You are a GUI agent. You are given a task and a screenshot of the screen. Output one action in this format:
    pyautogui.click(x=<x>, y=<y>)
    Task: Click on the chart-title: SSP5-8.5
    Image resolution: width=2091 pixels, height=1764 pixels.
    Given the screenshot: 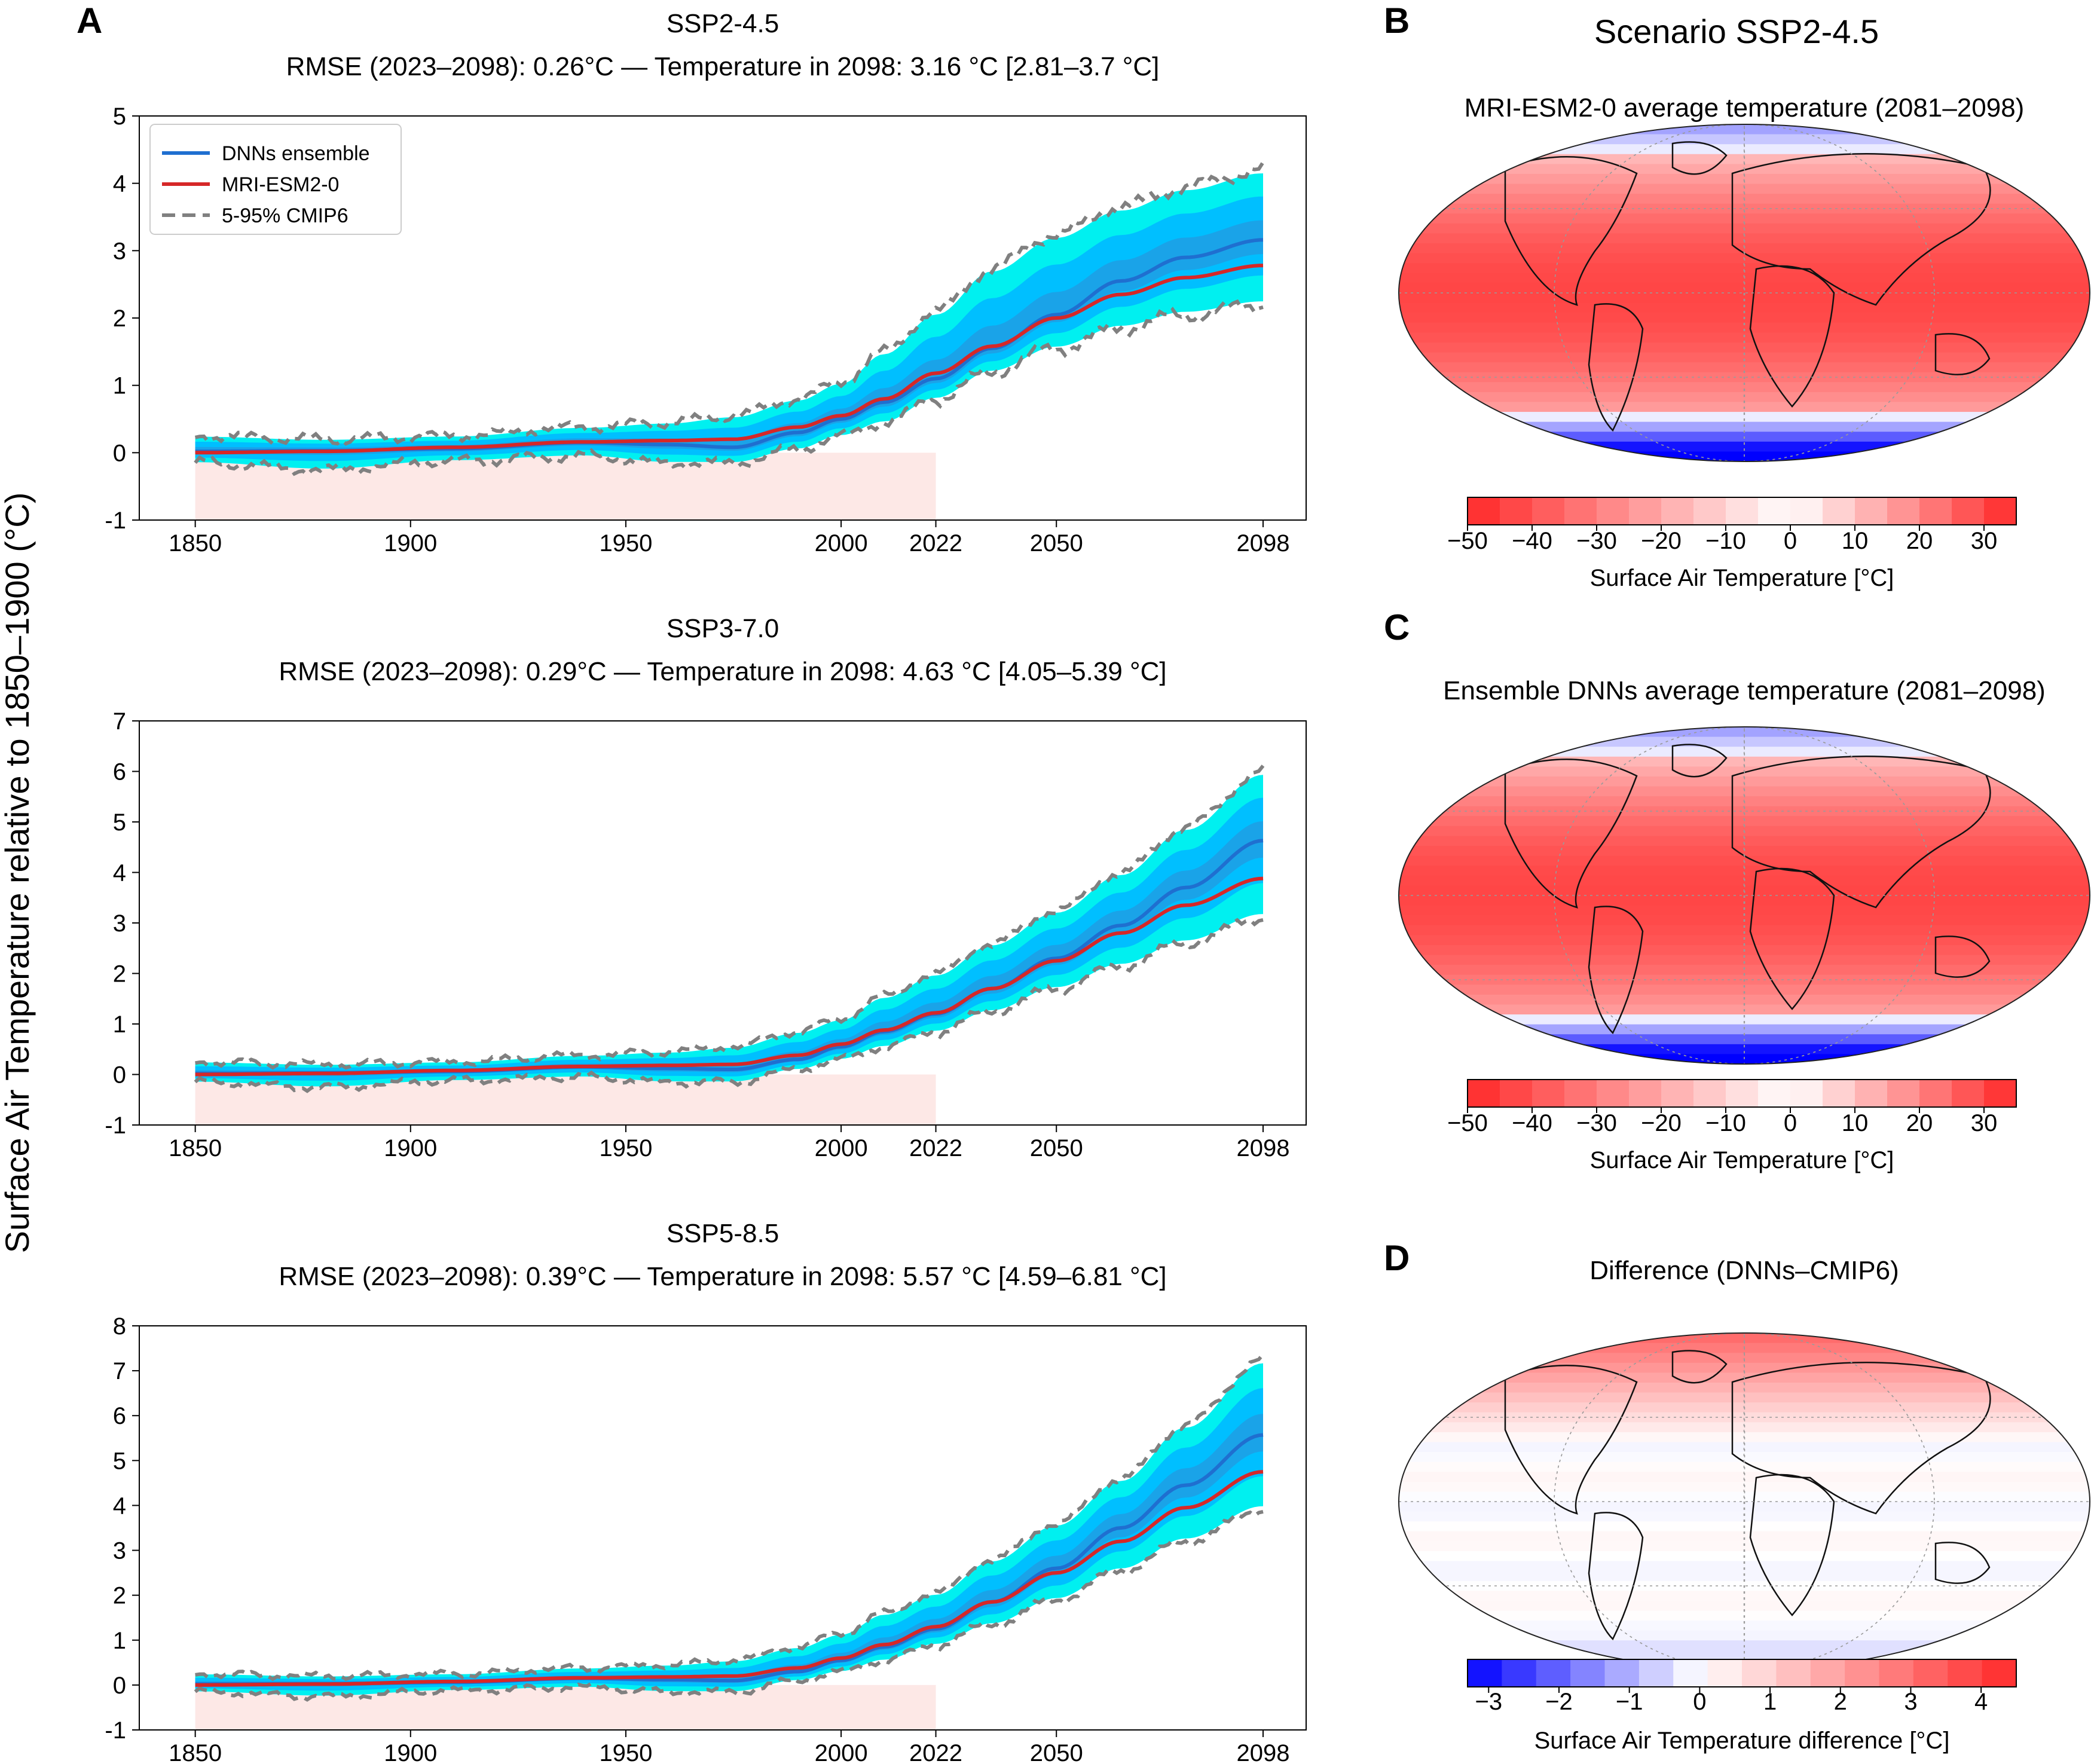 What is the action you would take?
    pyautogui.click(x=723, y=1233)
    